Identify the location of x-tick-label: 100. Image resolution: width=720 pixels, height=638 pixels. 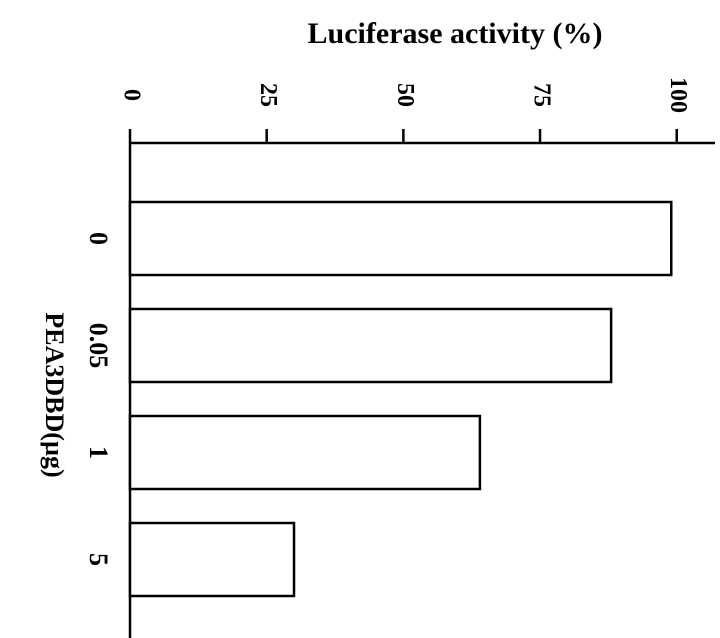
(678, 95).